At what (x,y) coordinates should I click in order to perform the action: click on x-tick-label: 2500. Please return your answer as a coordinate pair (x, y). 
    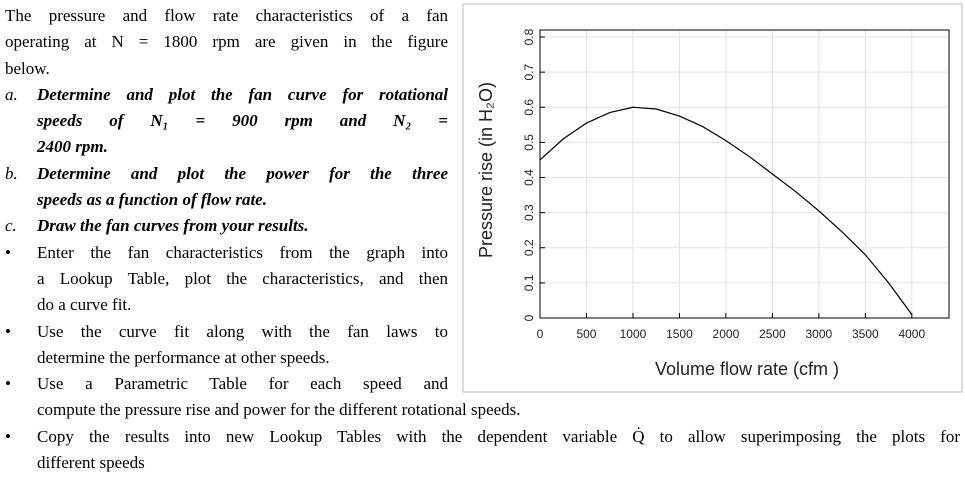
    Looking at the image, I should click on (772, 334).